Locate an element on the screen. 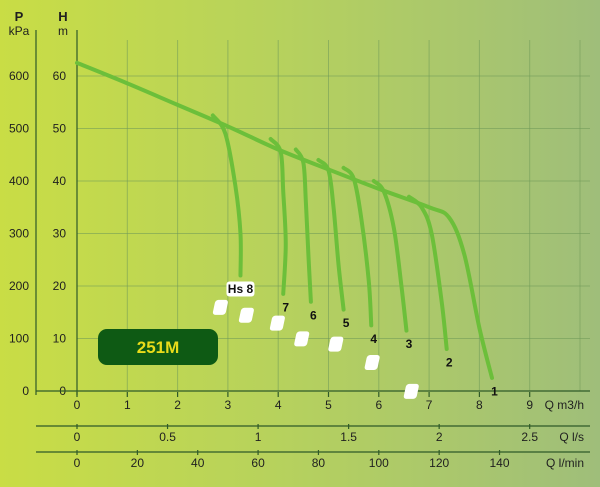  curve-label: 3 is located at coordinates (409, 344).